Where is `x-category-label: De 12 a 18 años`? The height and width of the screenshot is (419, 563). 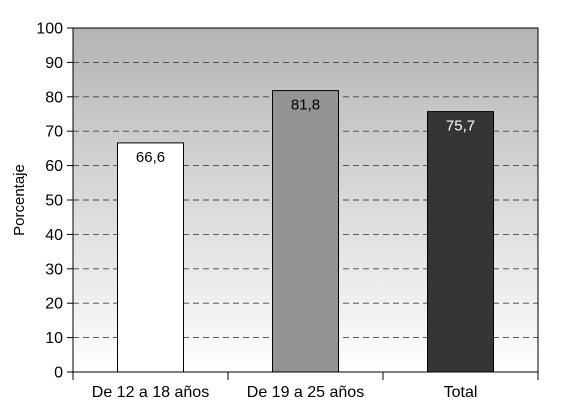
x-category-label: De 12 a 18 años is located at coordinates (150, 392).